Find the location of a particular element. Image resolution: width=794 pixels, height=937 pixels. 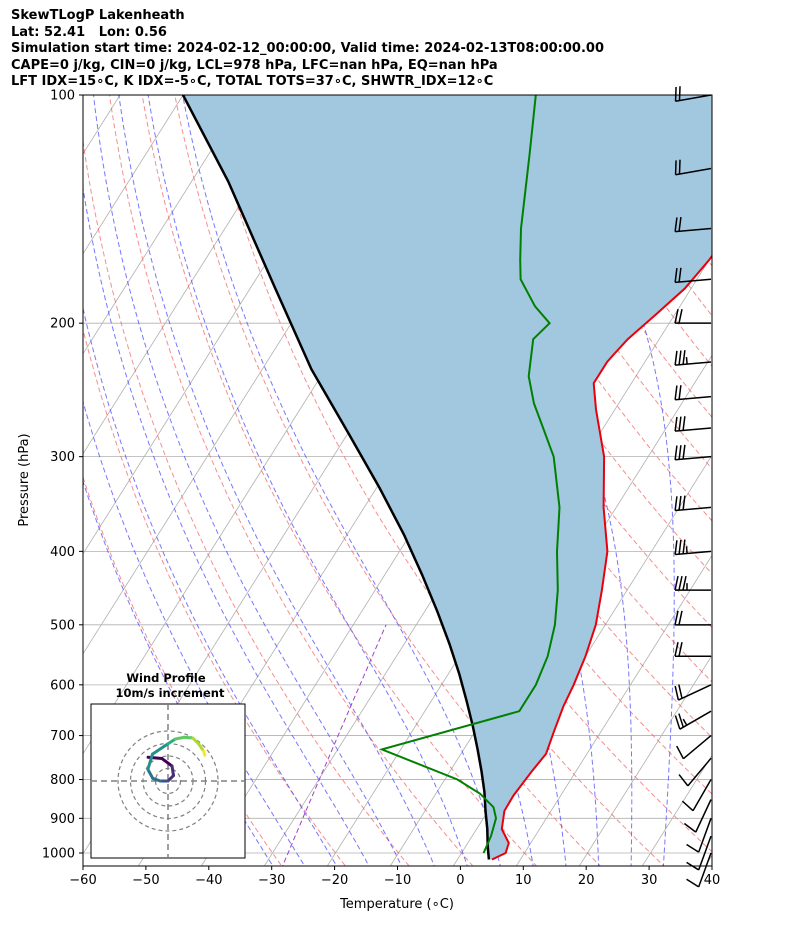

hodograph-subtitle: 10m/s increment is located at coordinates (170, 693).